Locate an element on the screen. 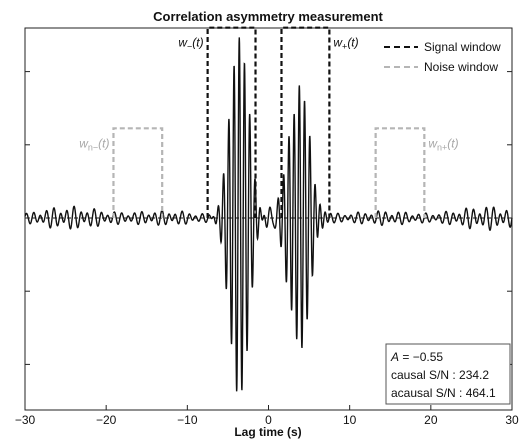 Image resolution: width=528 pixels, height=443 pixels. x-tick-label: −10 is located at coordinates (187, 420).